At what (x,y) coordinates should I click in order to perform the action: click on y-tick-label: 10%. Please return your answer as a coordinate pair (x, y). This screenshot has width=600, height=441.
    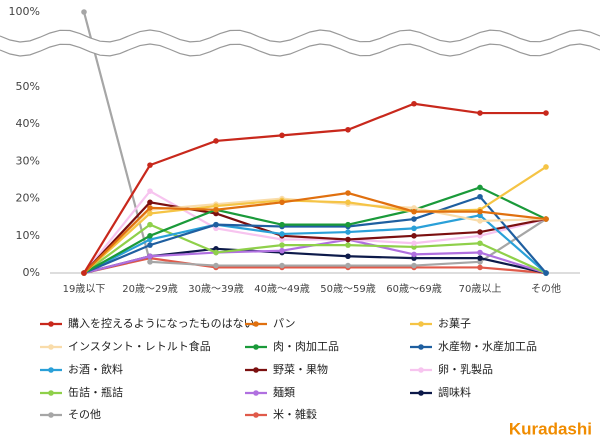
    Looking at the image, I should click on (28, 235).